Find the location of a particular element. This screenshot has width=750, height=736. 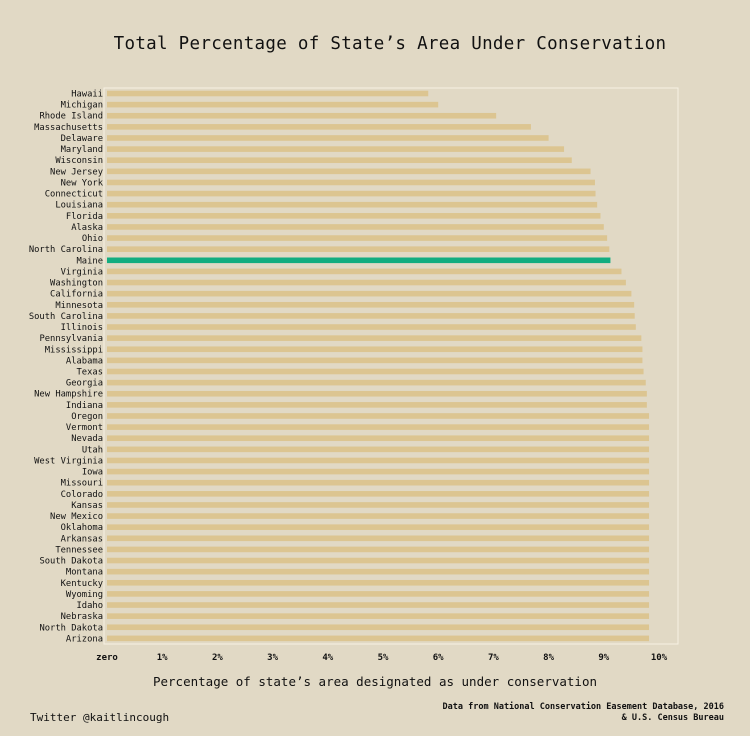

category-label: Ohio is located at coordinates (92, 239).